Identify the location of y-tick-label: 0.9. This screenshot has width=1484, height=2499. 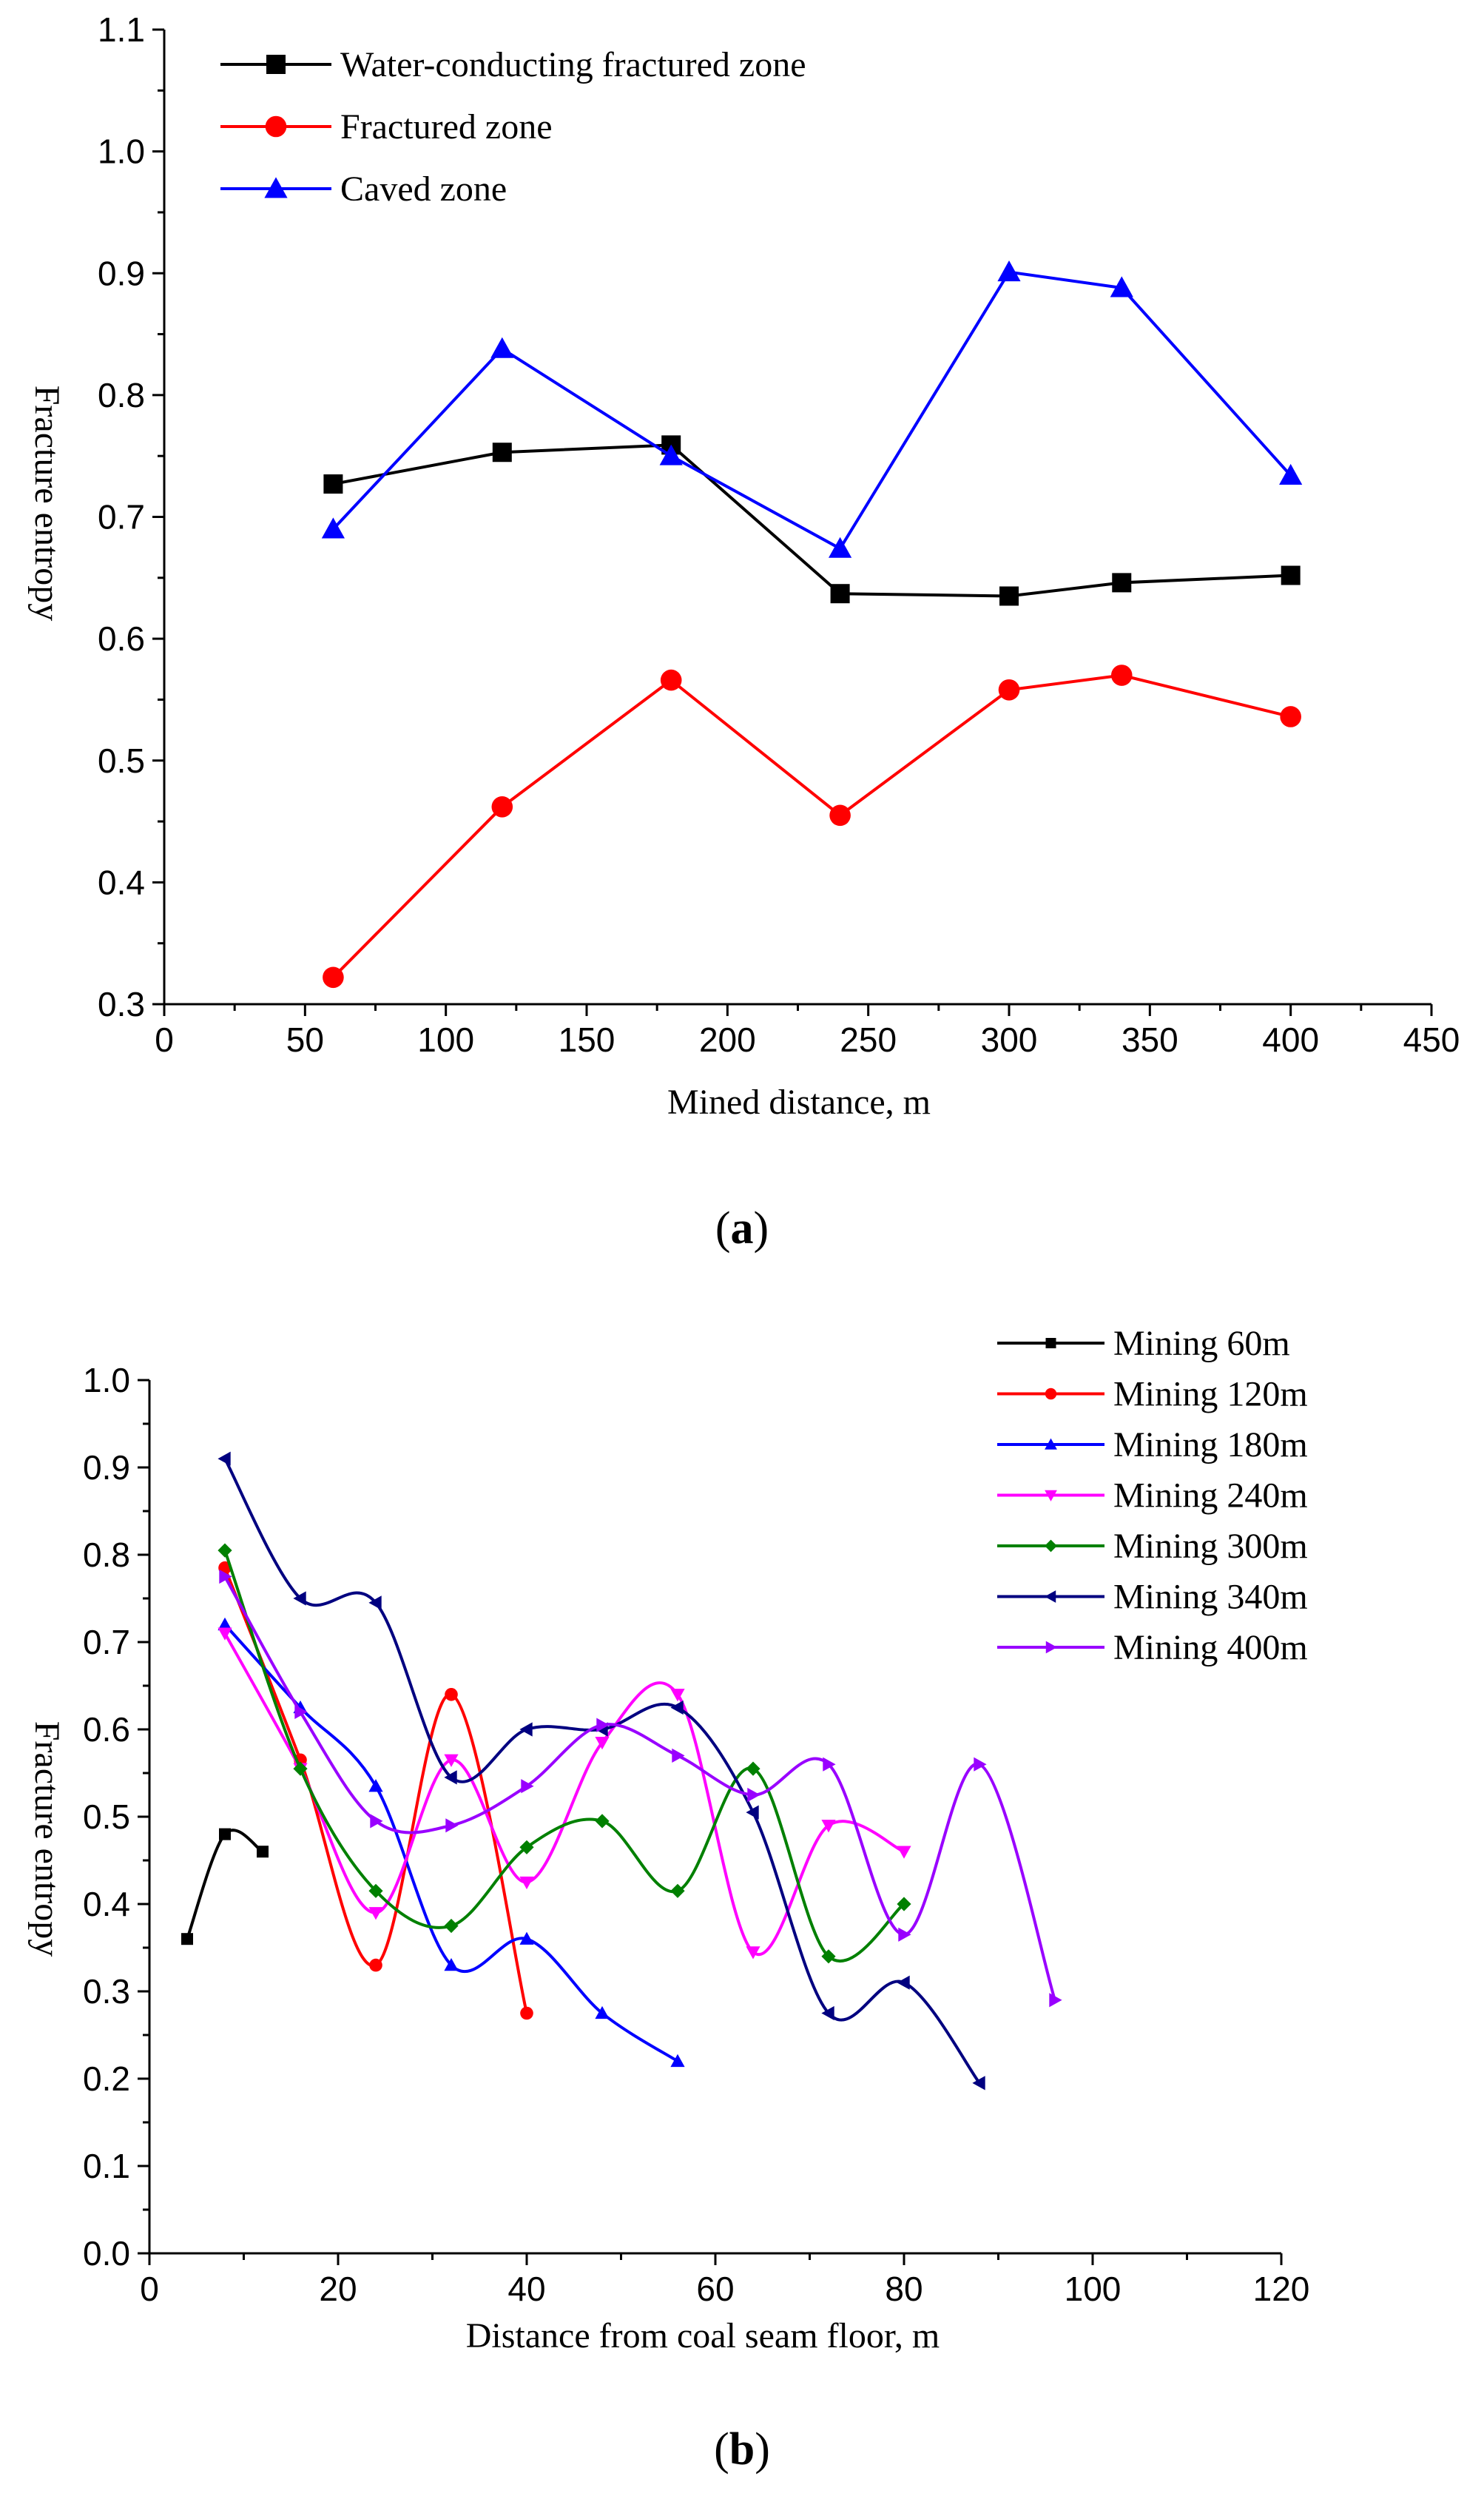
(106, 1467).